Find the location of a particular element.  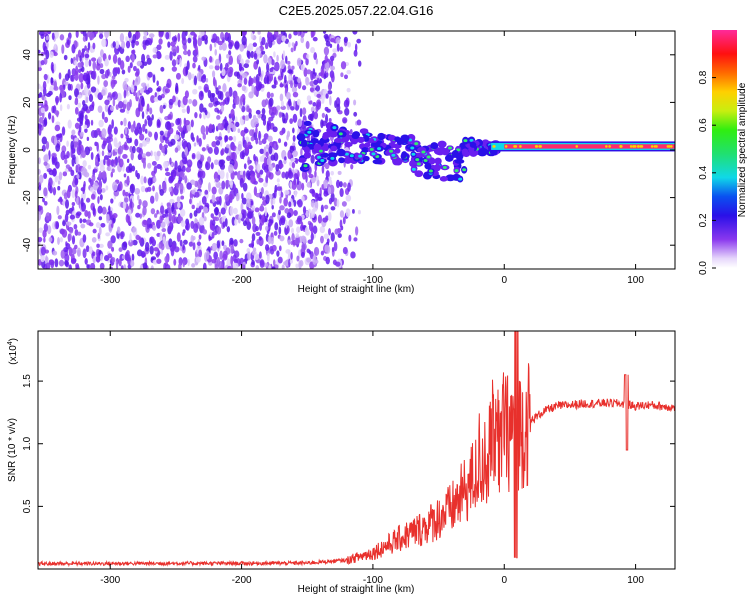

top-y-axis-label: Frequency (Hz) is located at coordinates (12, 150).